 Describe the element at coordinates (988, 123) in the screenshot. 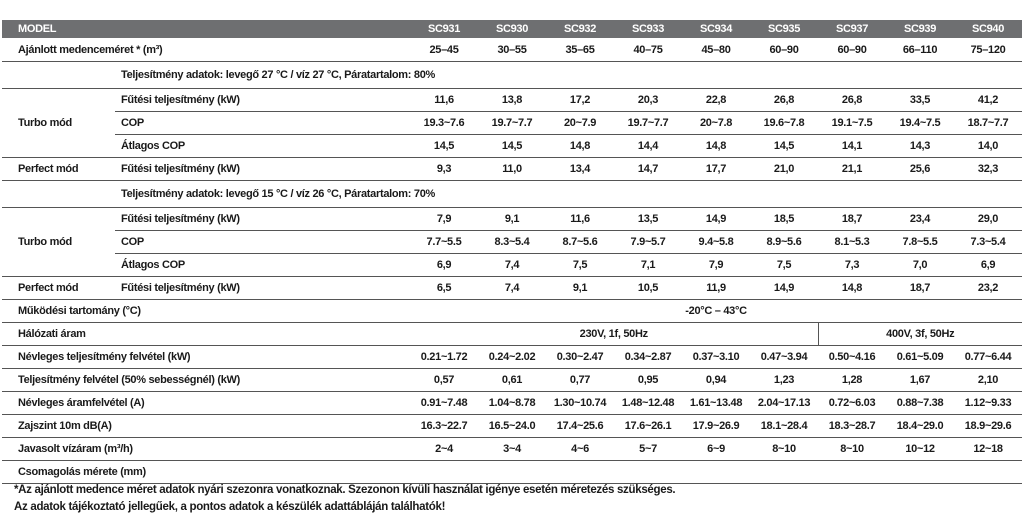

I see `value: 18.7~7.7` at that location.